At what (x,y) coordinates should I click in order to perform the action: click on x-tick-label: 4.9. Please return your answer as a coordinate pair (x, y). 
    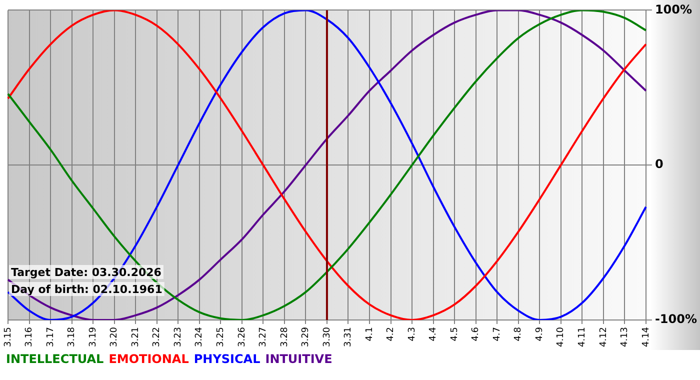
    Looking at the image, I should click on (539, 334).